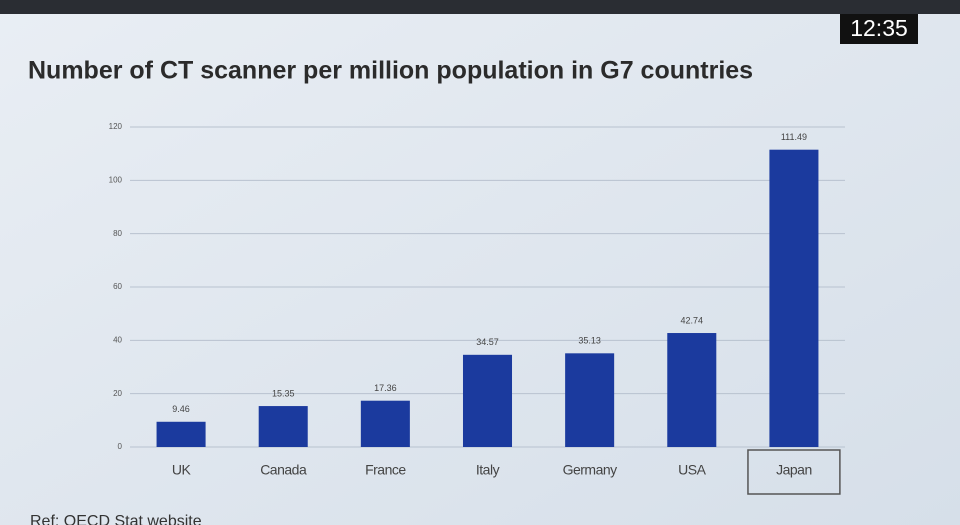  I want to click on x-tick-label: Italy, so click(488, 470).